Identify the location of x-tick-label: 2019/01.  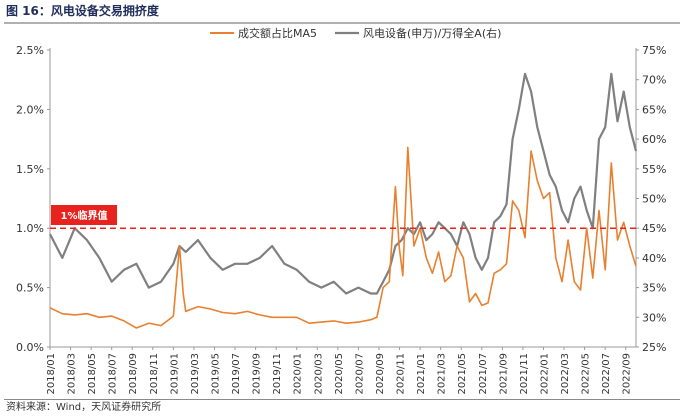
(174, 374).